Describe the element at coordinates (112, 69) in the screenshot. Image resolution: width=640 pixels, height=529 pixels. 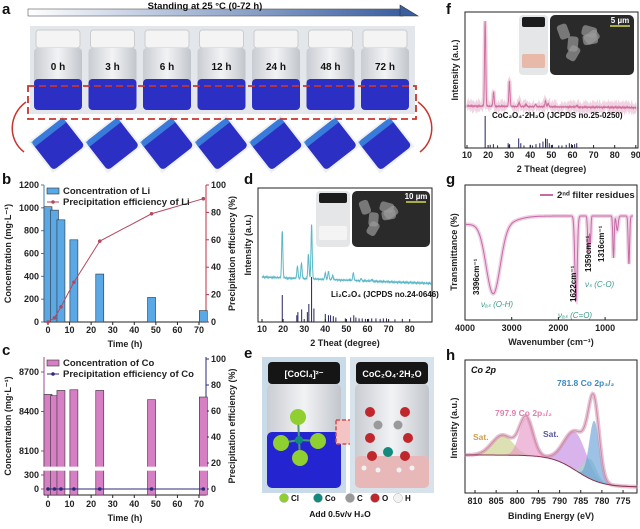
I see `vial: 3 h` at that location.